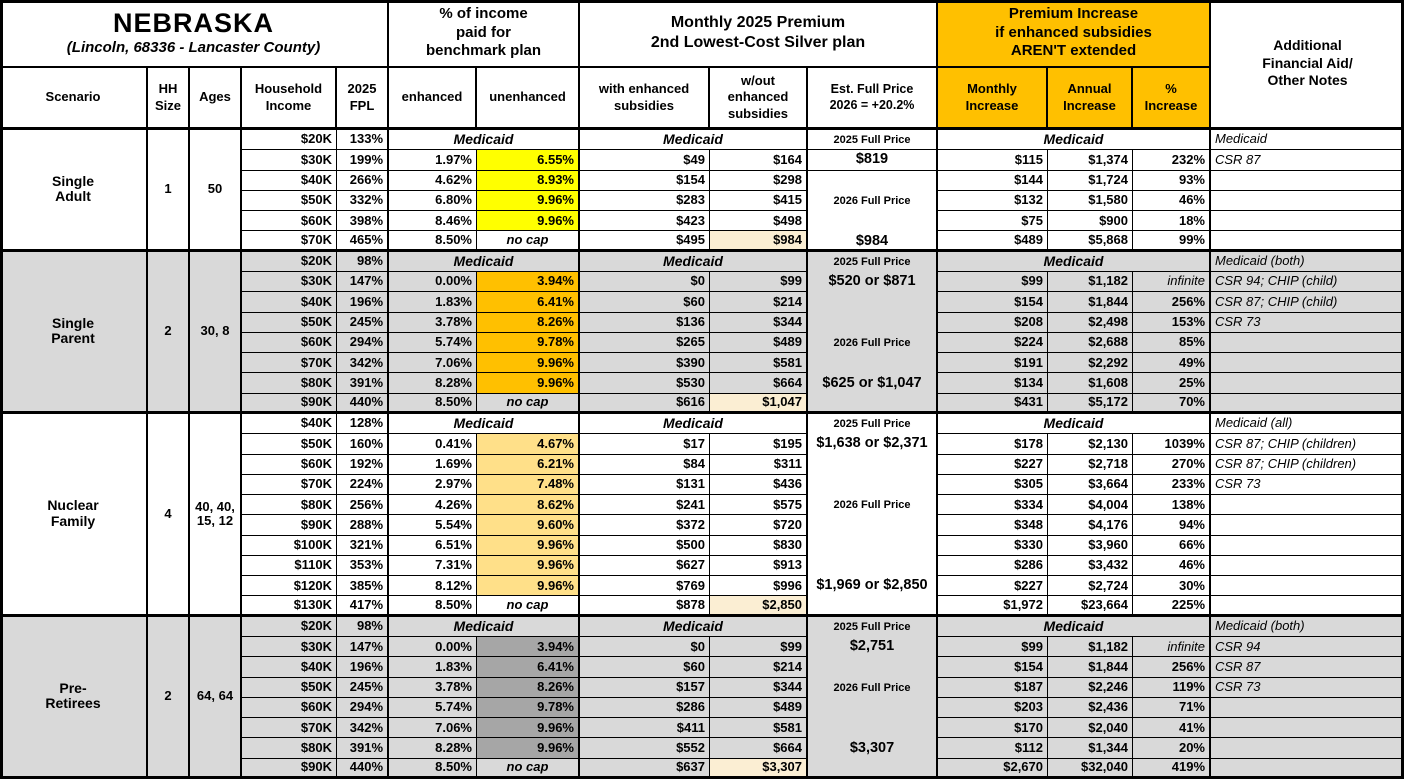  What do you see at coordinates (289, 302) in the screenshot?
I see `income-cell: $40K` at bounding box center [289, 302].